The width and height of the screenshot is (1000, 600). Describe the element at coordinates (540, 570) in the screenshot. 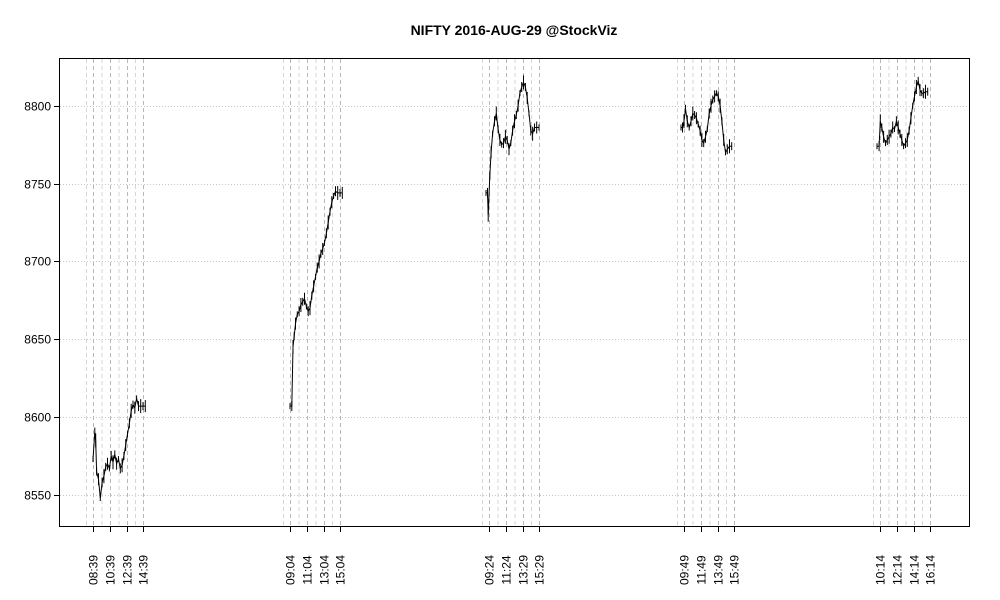

I see `x-tick-label: 15:29` at that location.